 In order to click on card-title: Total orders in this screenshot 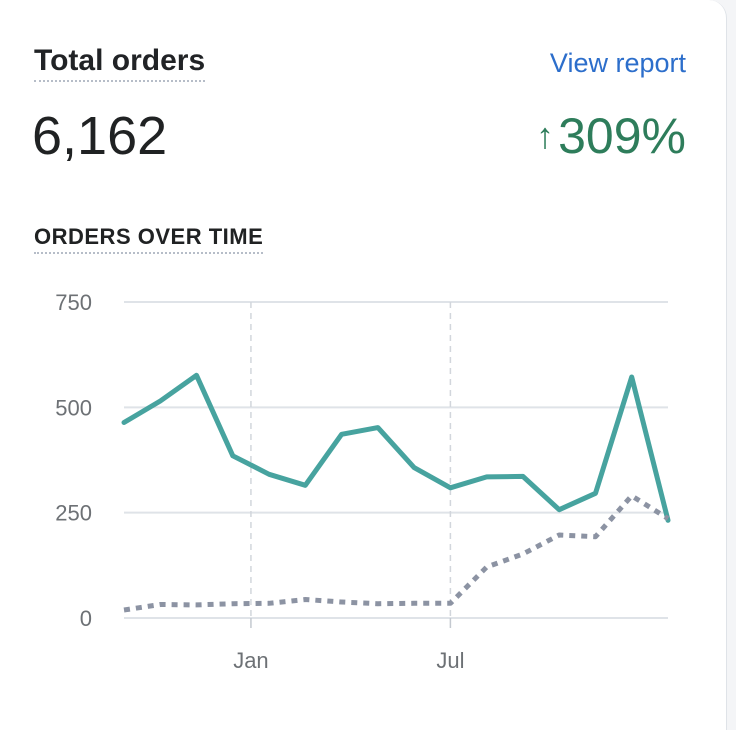, I will do `click(120, 63)`.